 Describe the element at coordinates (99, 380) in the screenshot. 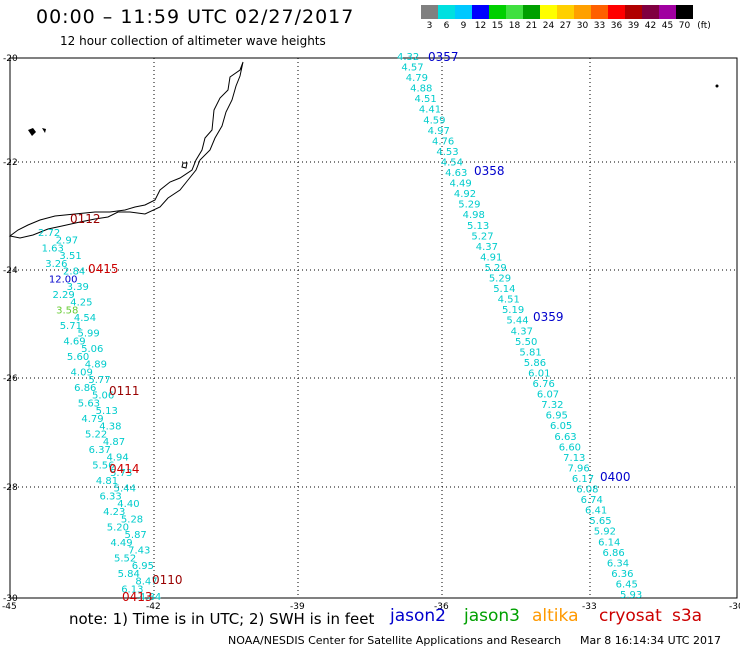

I see `swh-value: 5.77` at that location.